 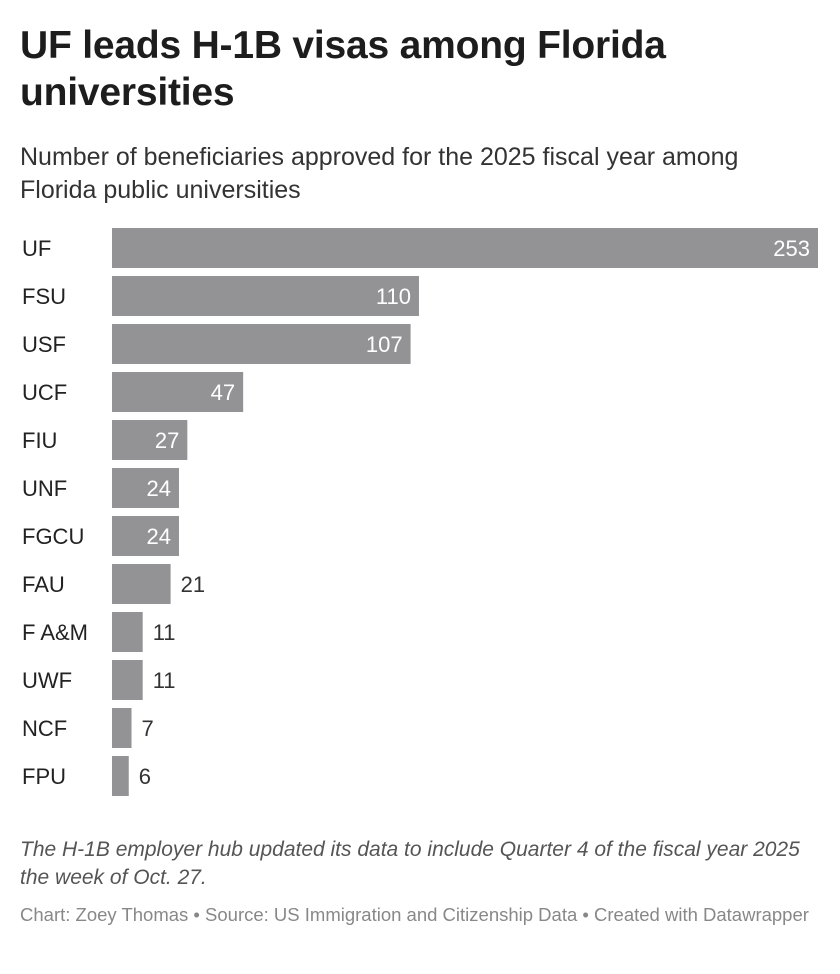 What do you see at coordinates (167, 440) in the screenshot?
I see `value-label: 27` at bounding box center [167, 440].